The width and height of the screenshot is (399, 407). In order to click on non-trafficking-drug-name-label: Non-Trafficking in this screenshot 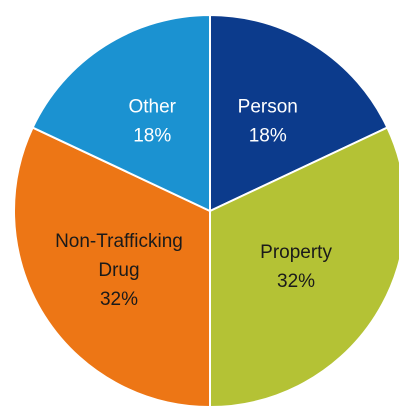, I will do `click(119, 241)`.